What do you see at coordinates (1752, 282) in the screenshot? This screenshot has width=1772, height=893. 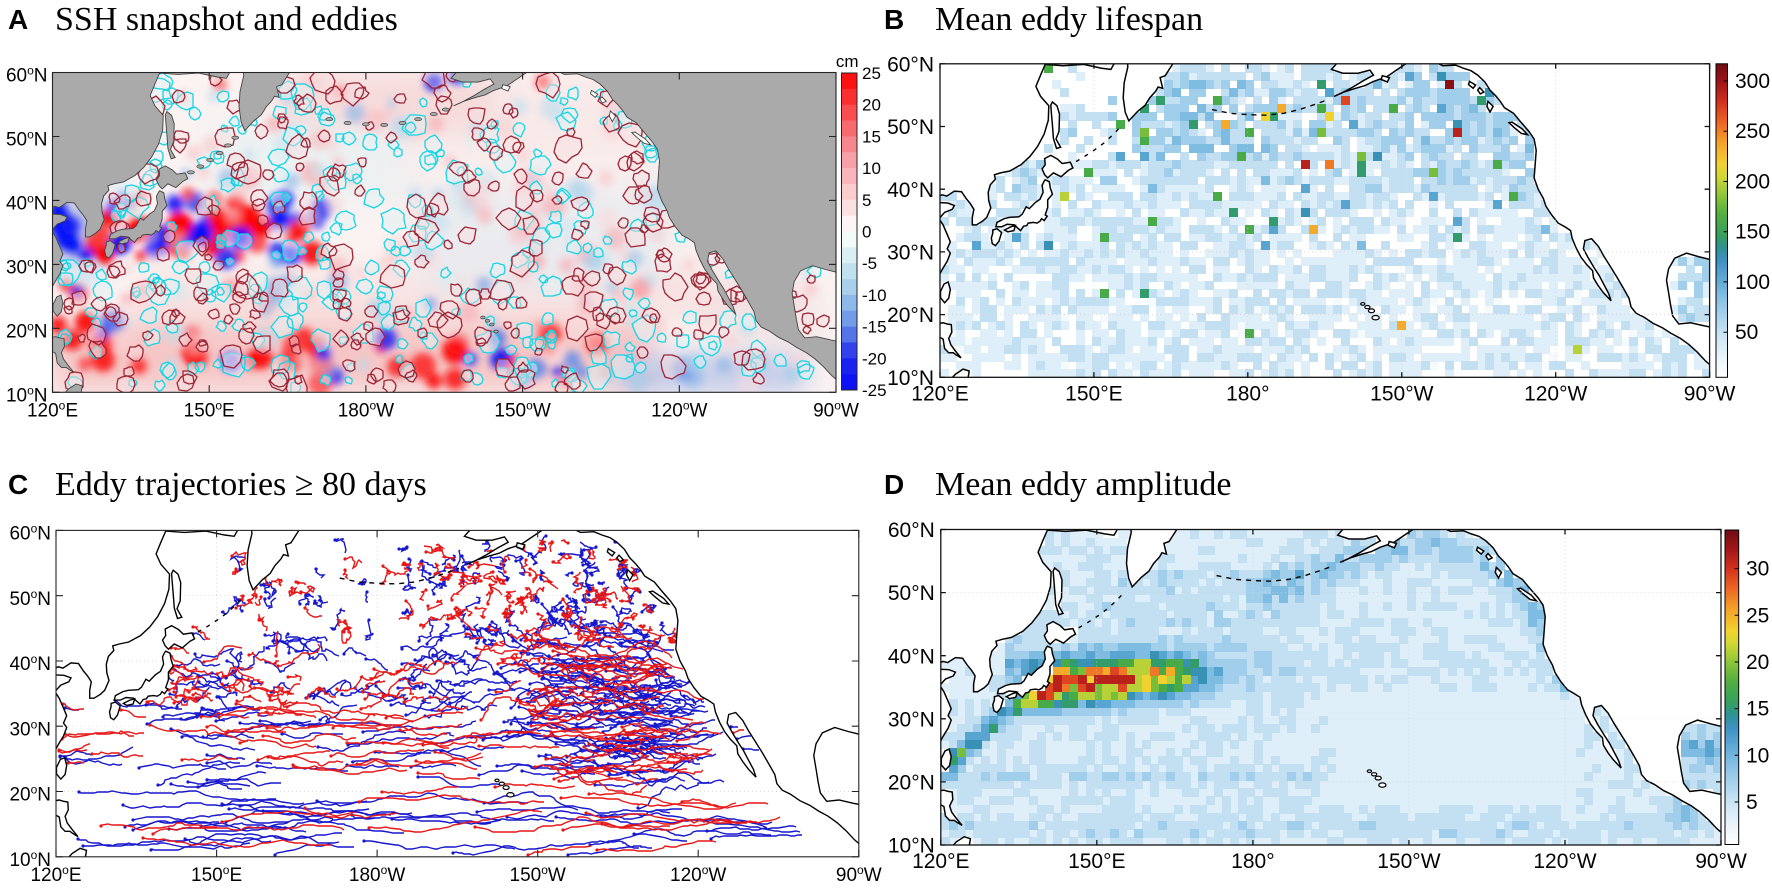 I see `svg-text: 100` at bounding box center [1752, 282].